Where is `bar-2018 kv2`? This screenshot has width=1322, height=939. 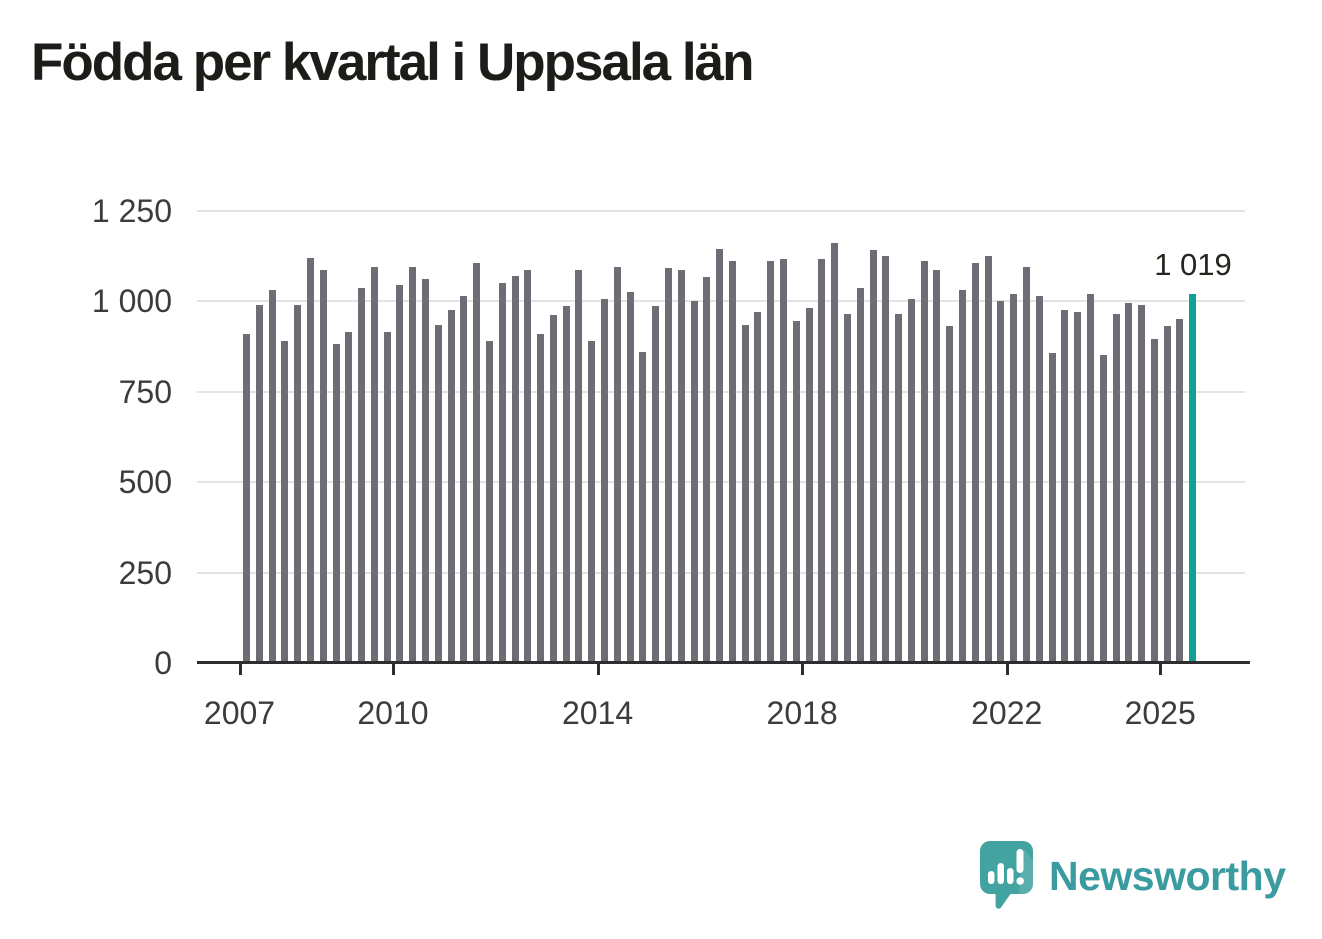 bar-2018 kv2 is located at coordinates (822, 461).